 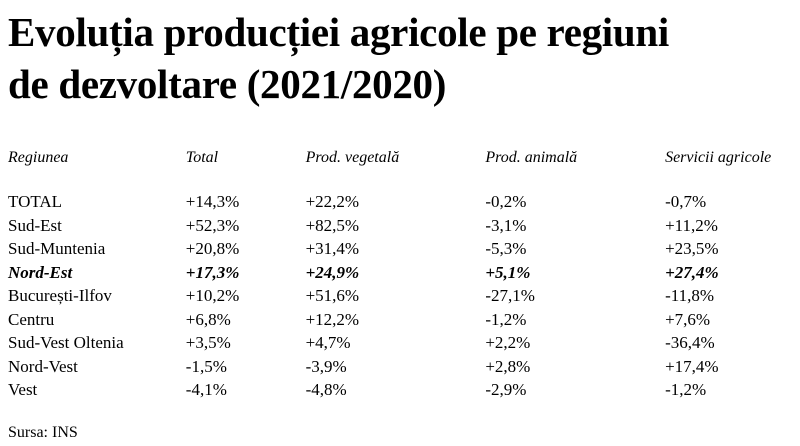 I want to click on cell-agricultural-services: -11,8%, so click(x=690, y=295).